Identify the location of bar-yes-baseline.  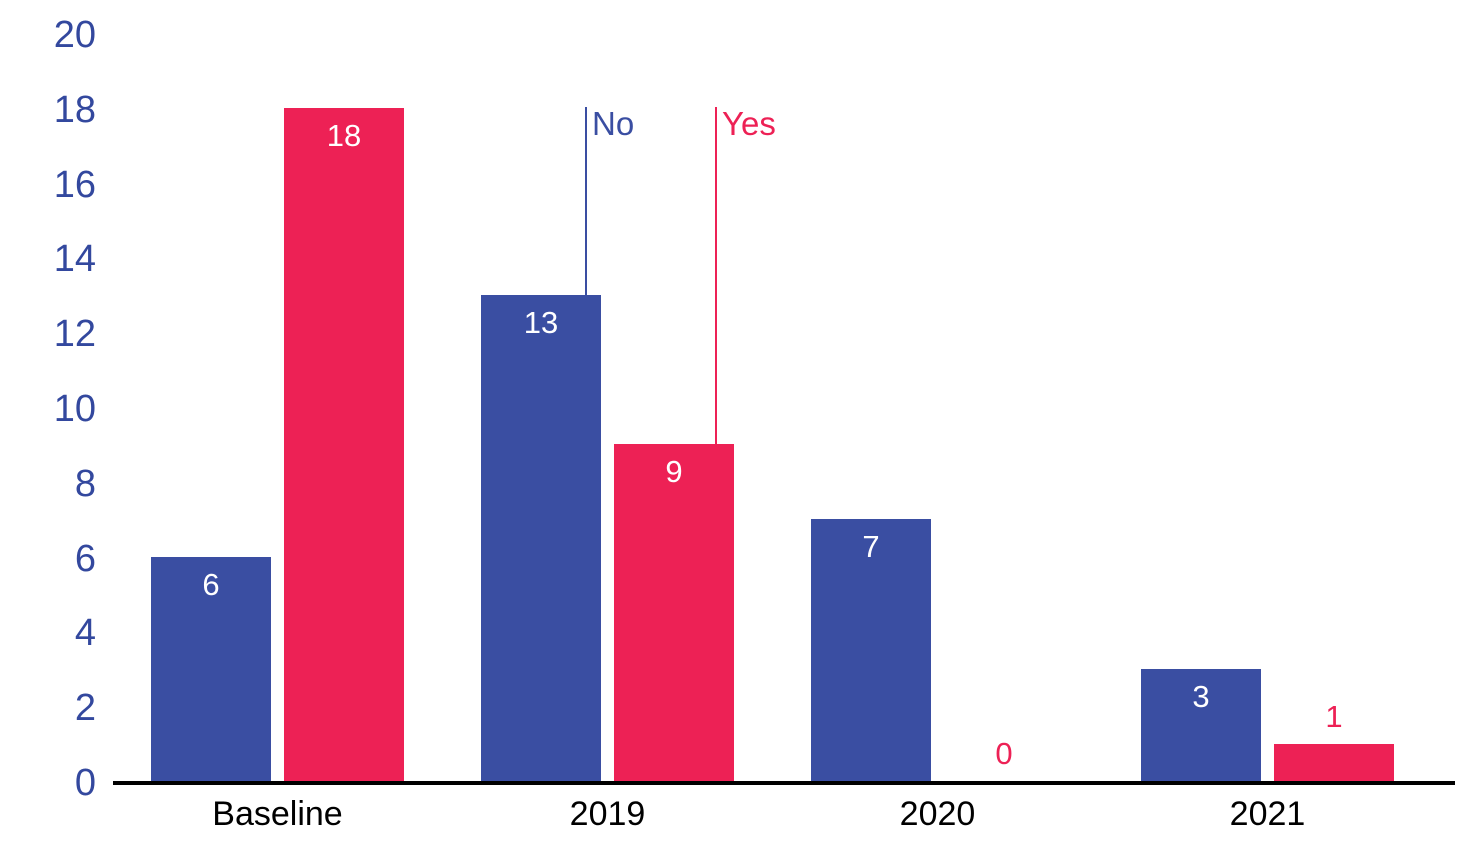
(344, 444).